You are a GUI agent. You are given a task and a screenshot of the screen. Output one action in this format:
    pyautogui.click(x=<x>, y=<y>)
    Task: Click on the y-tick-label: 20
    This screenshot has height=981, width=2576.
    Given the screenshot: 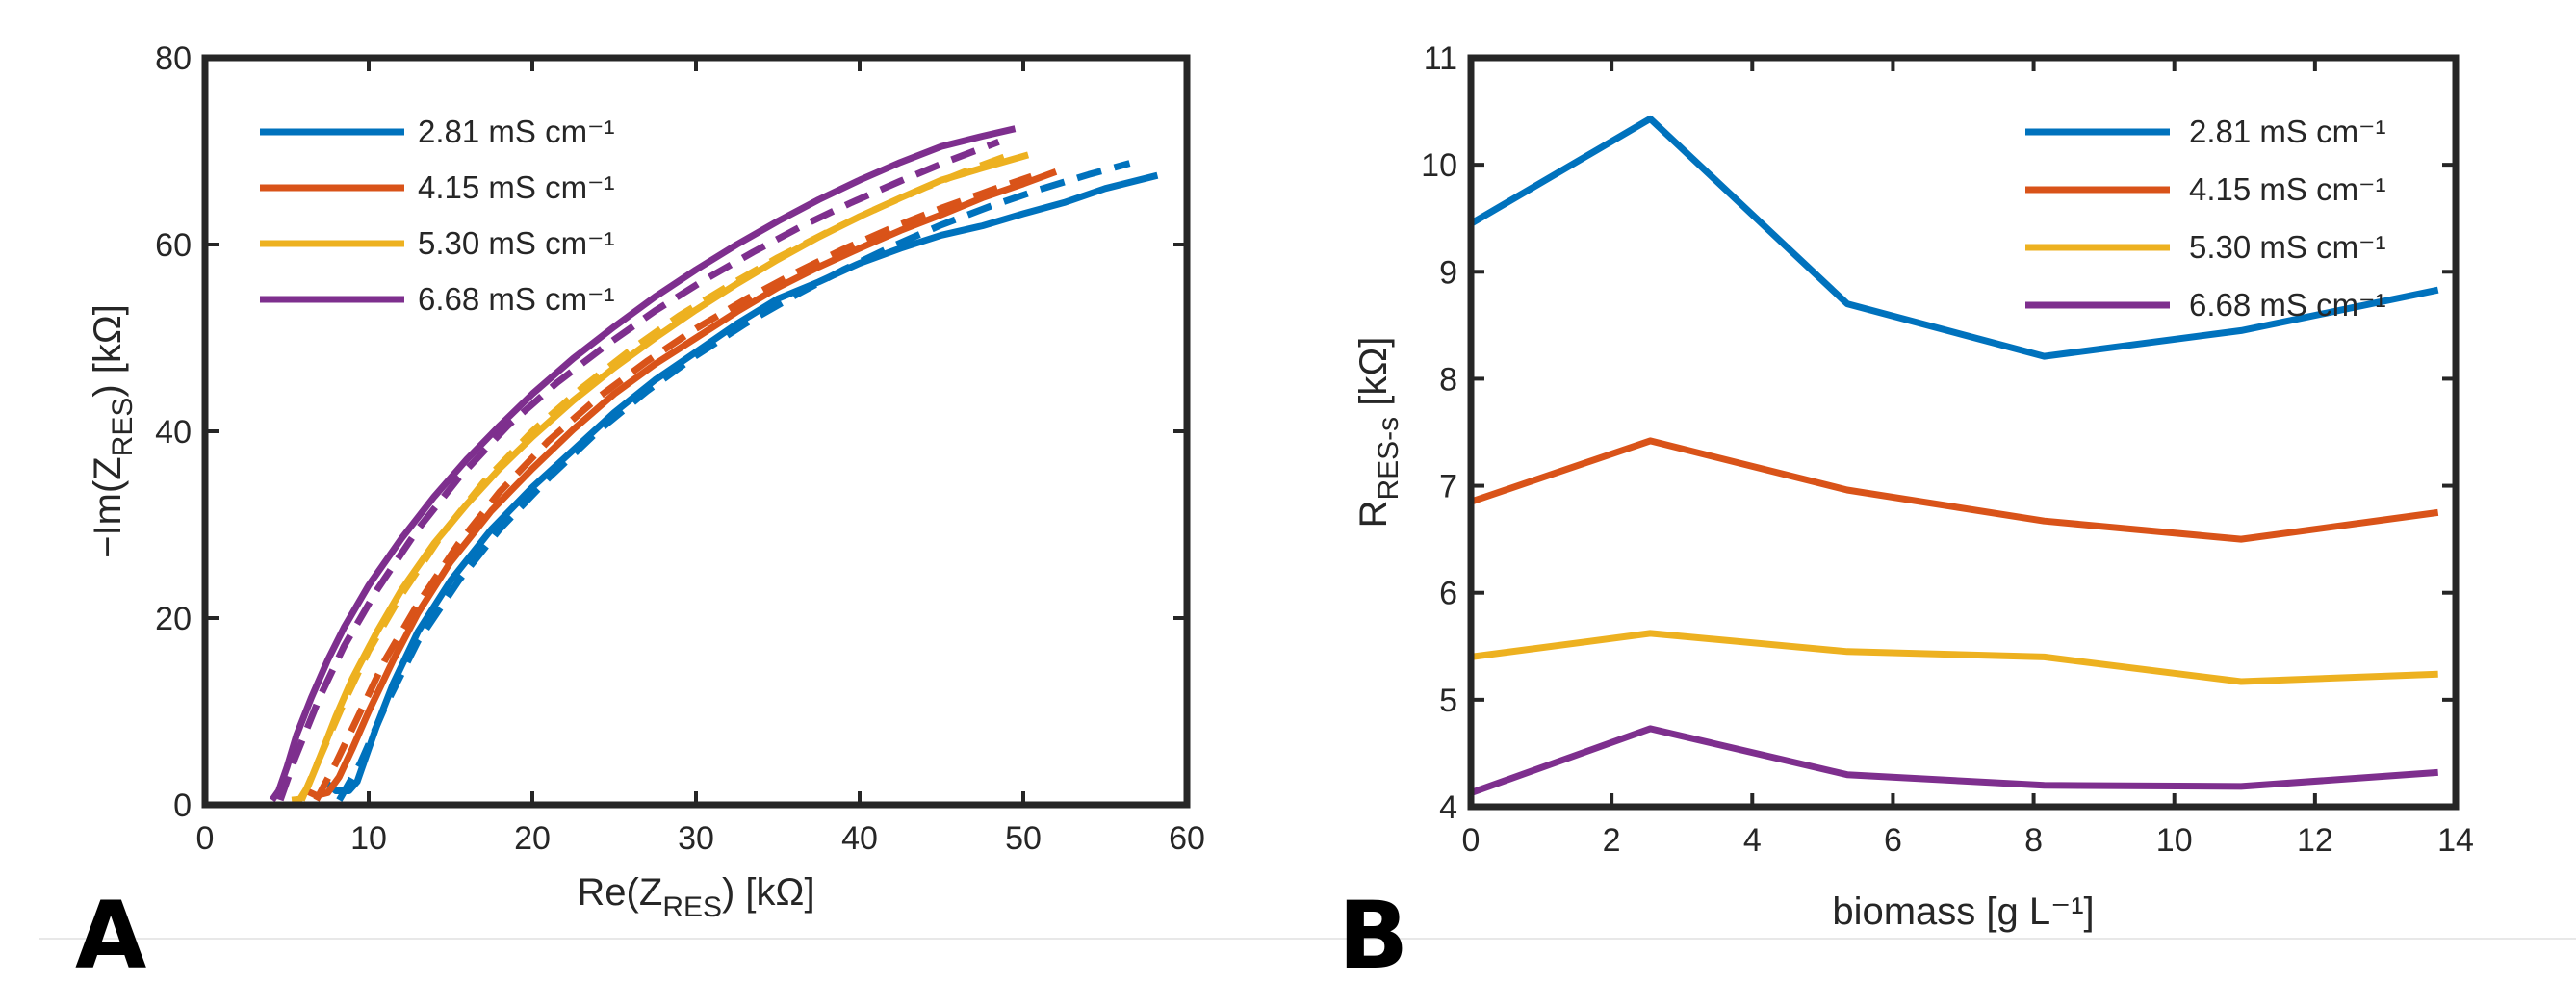 What is the action you would take?
    pyautogui.click(x=174, y=619)
    